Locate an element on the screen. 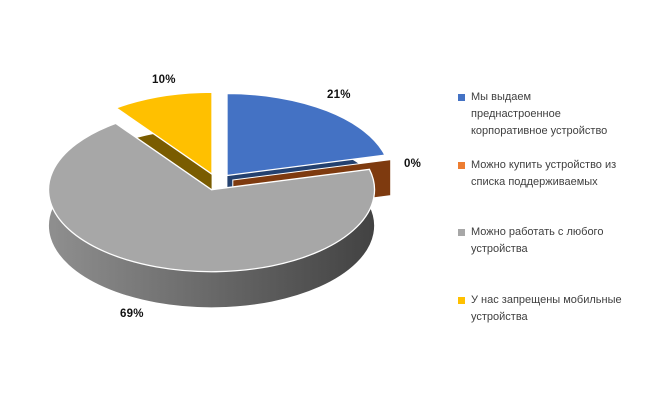 The image size is (650, 417). legend-item-work-from-any-device: Можно работать с любого устройства is located at coordinates (550, 241).